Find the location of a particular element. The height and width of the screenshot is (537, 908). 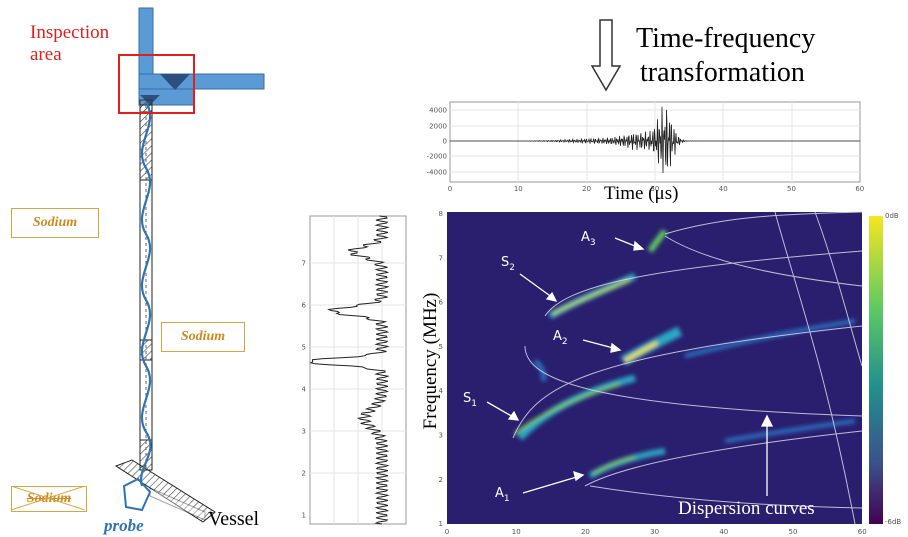

spectrogram-x-tick: 50 is located at coordinates (793, 532).